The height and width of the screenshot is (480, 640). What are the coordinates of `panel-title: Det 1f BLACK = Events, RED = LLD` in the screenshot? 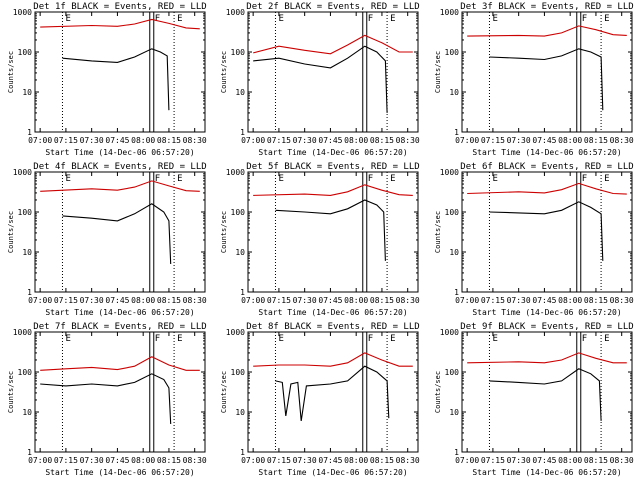 It's located at (119, 7).